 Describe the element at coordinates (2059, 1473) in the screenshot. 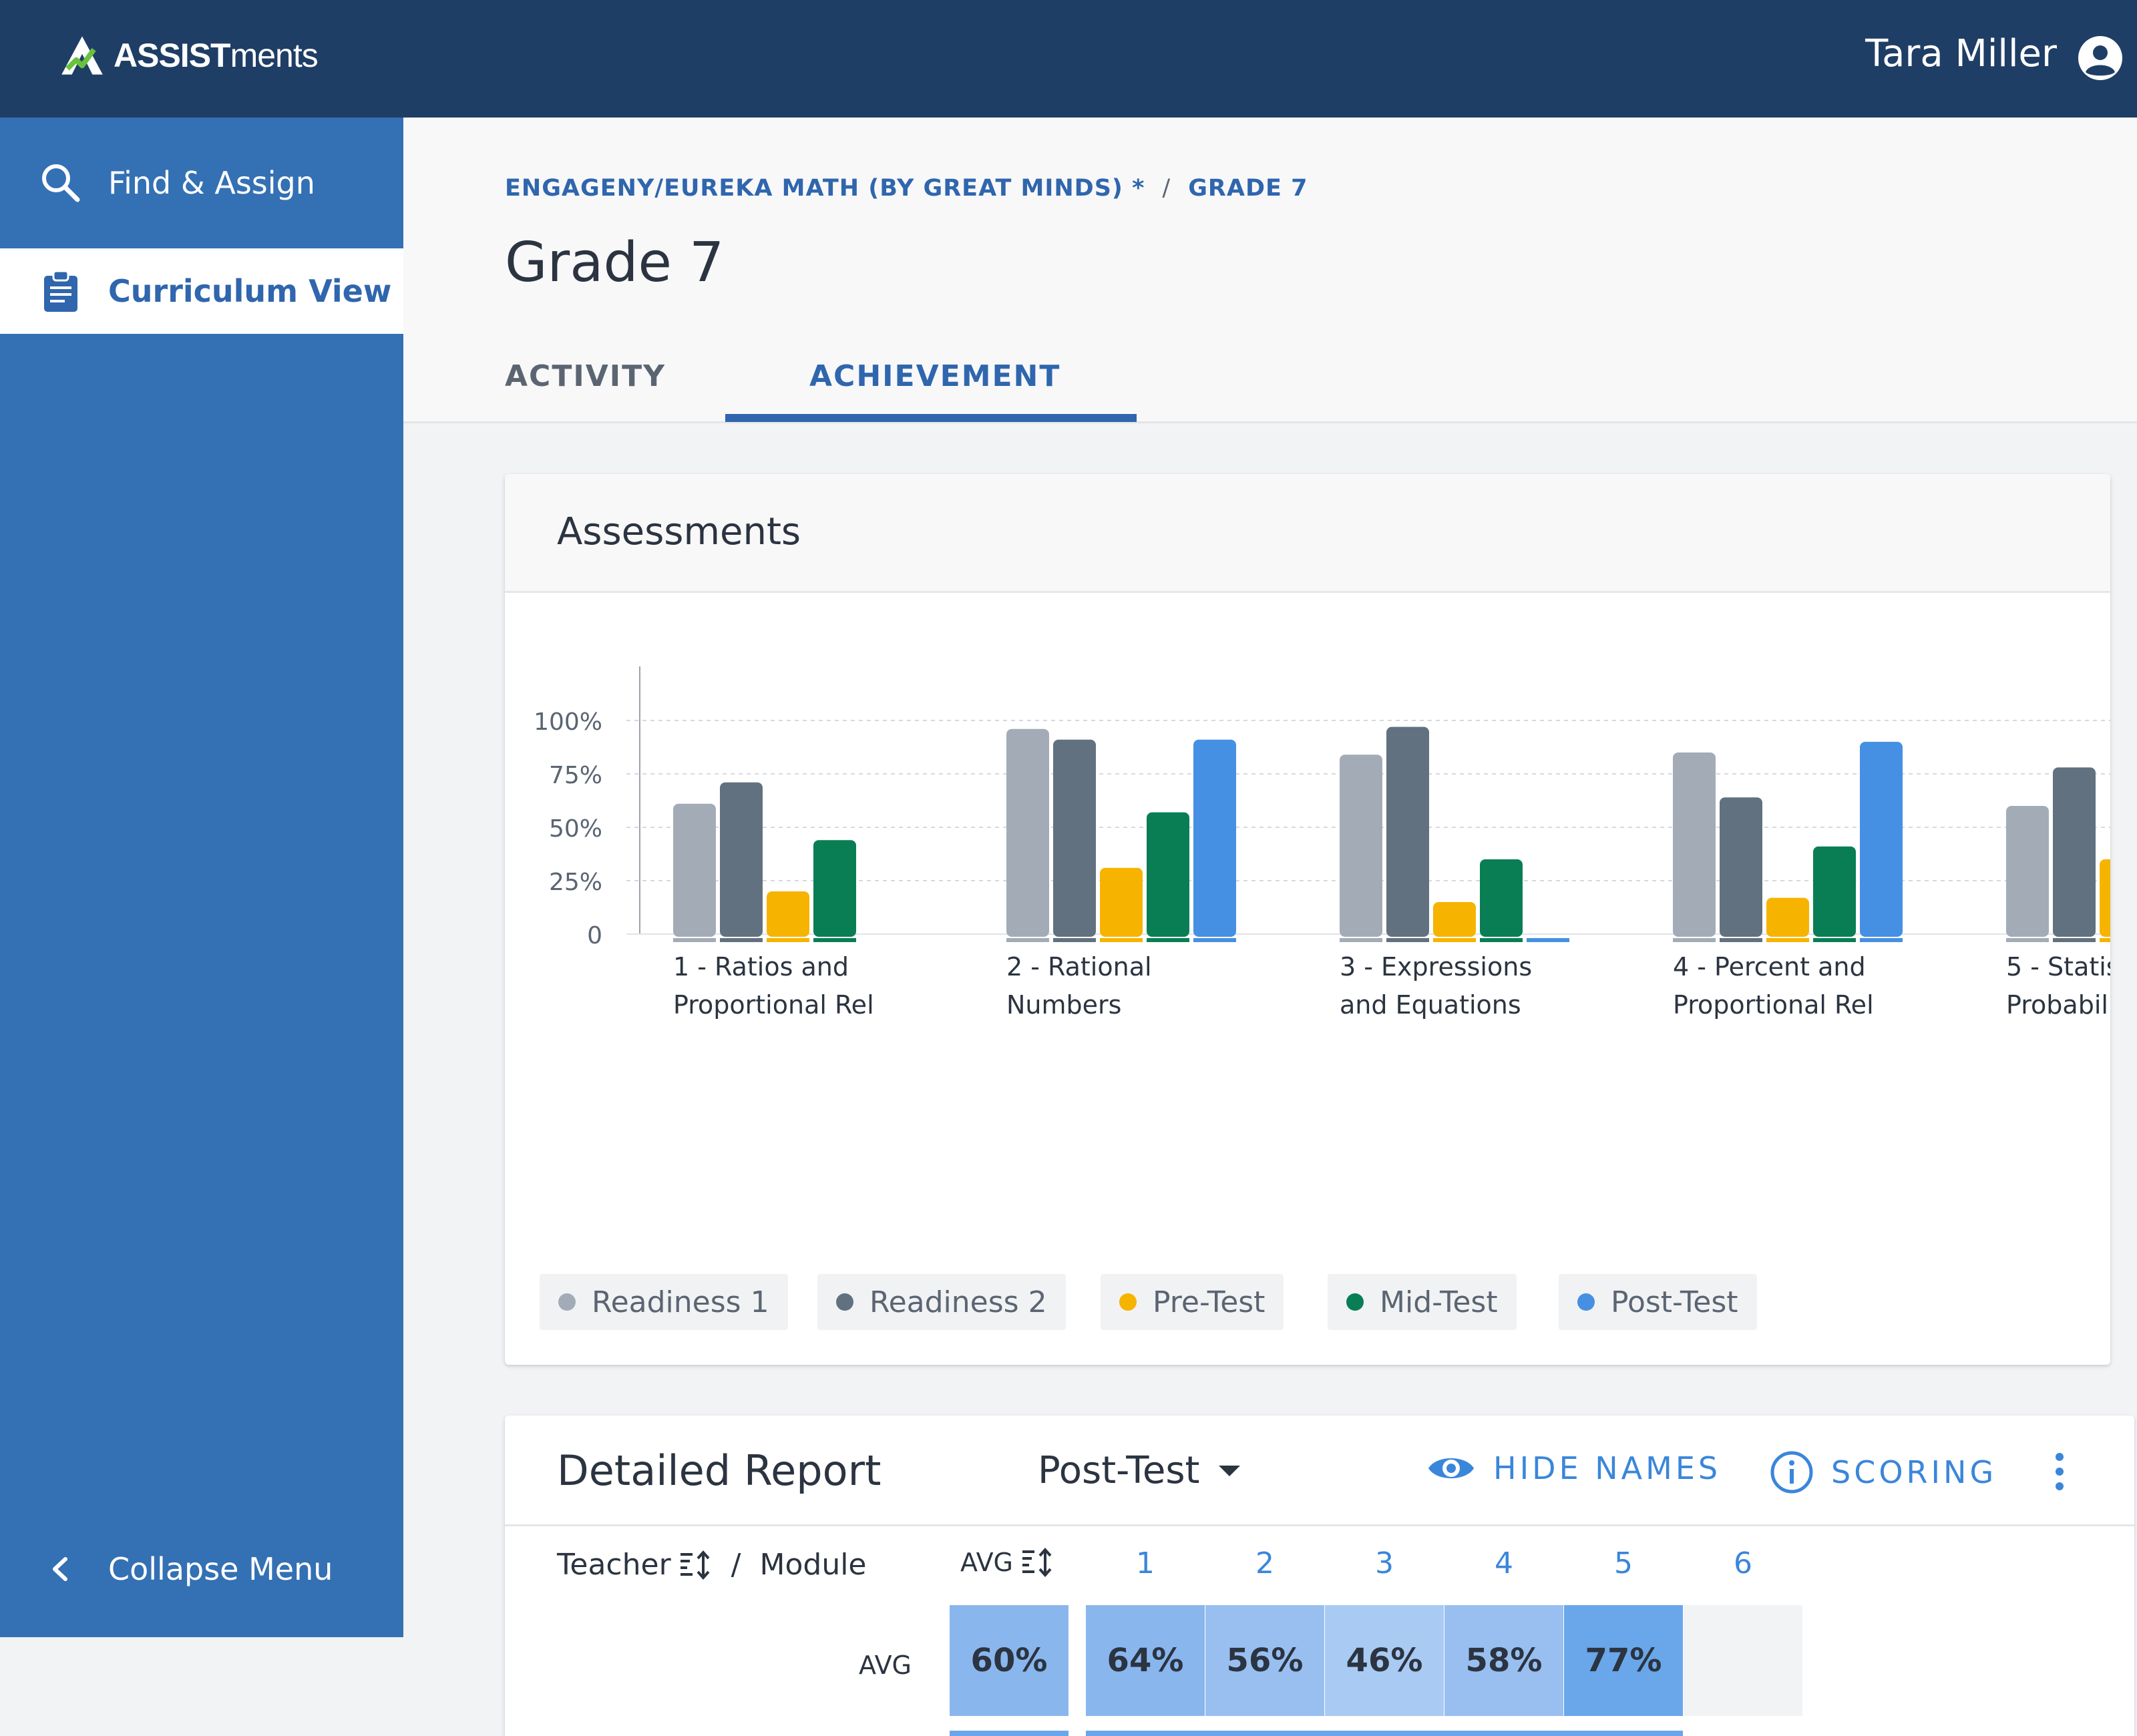

I see `more-options-icon` at that location.